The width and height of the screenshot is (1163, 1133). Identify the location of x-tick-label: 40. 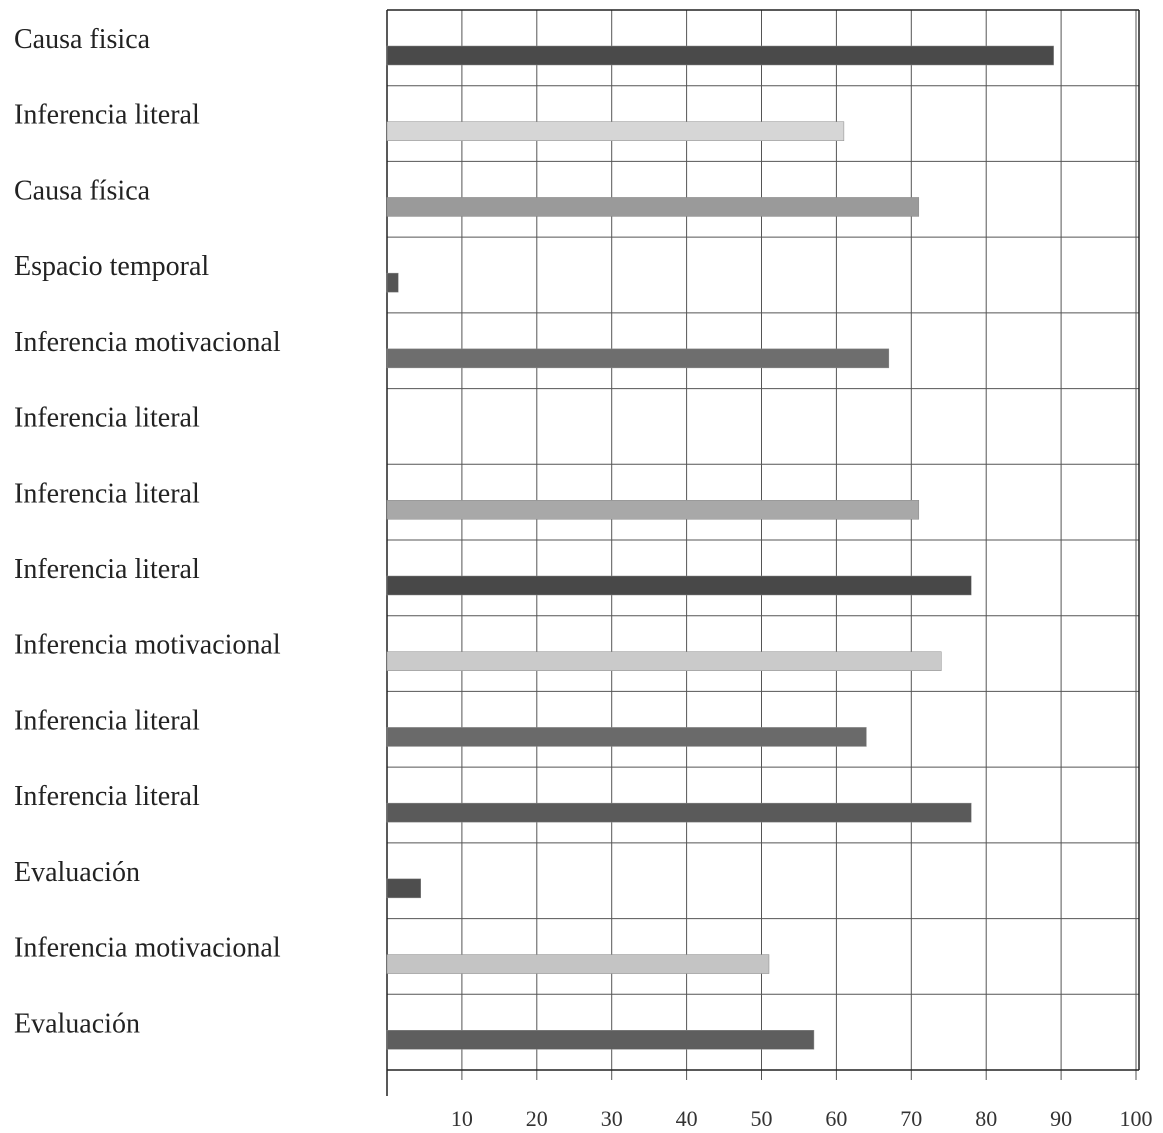
(687, 1118).